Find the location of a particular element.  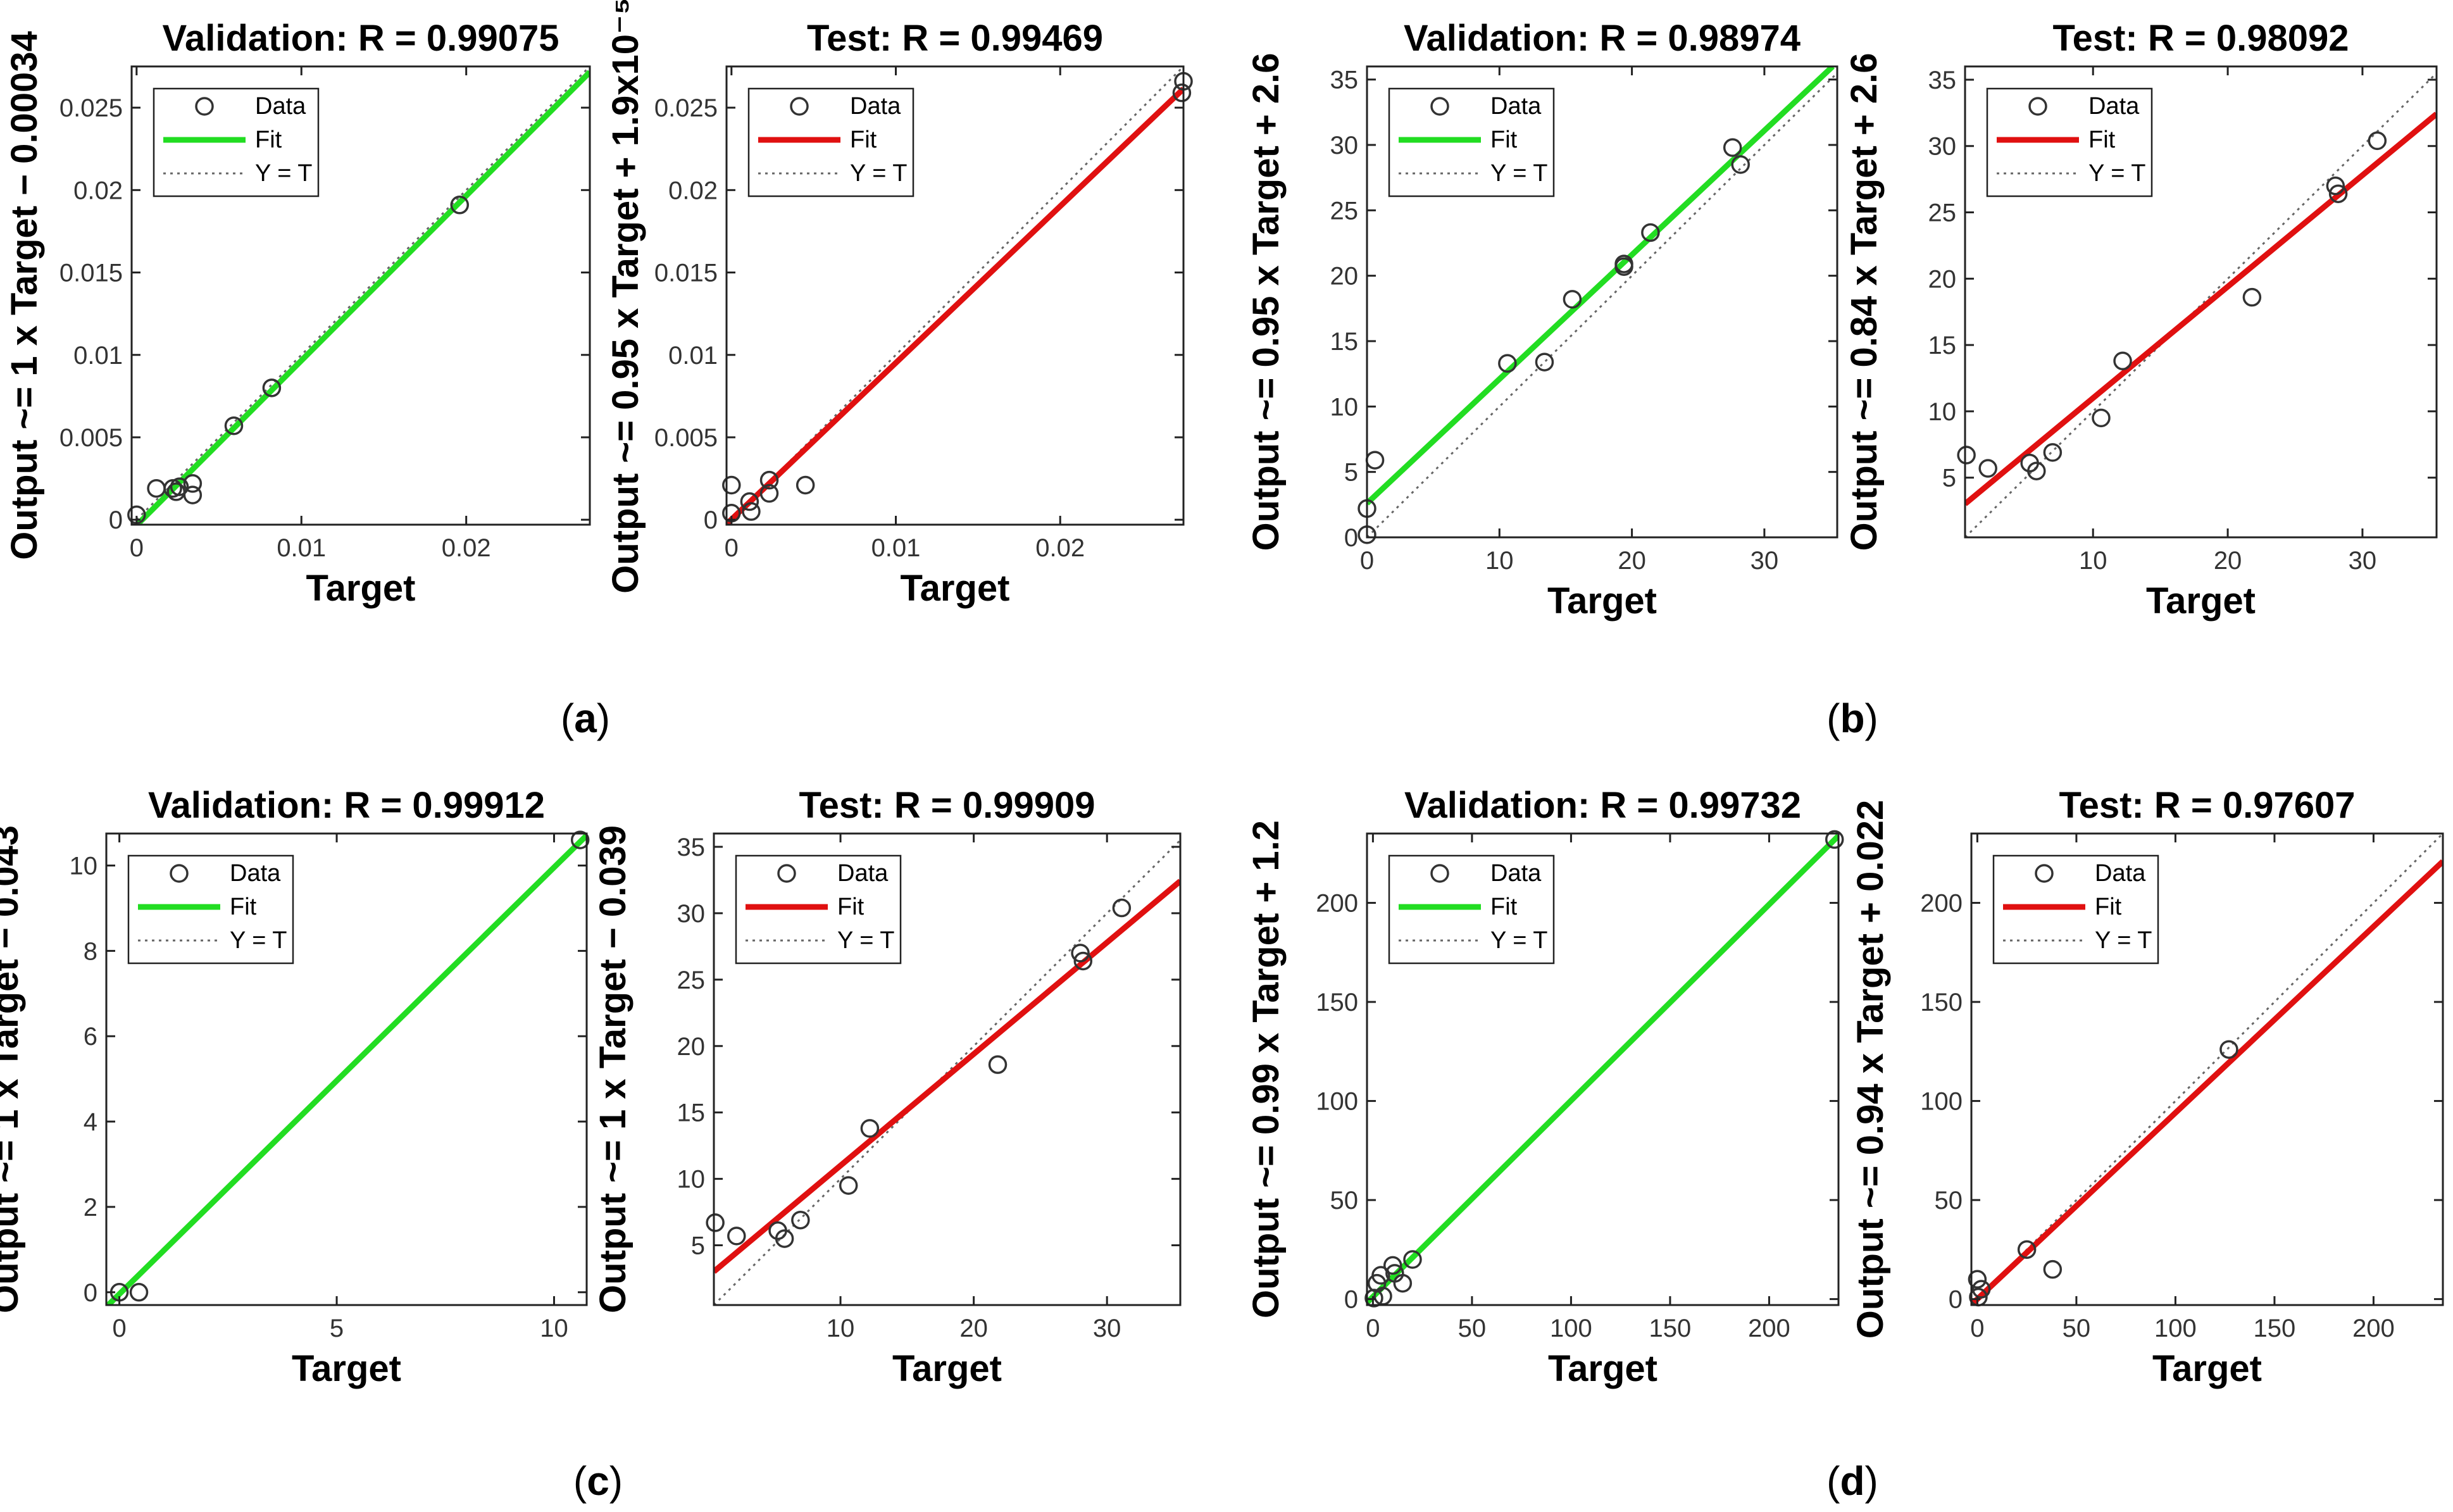

x-tick-label: 30 is located at coordinates (1107, 1328).